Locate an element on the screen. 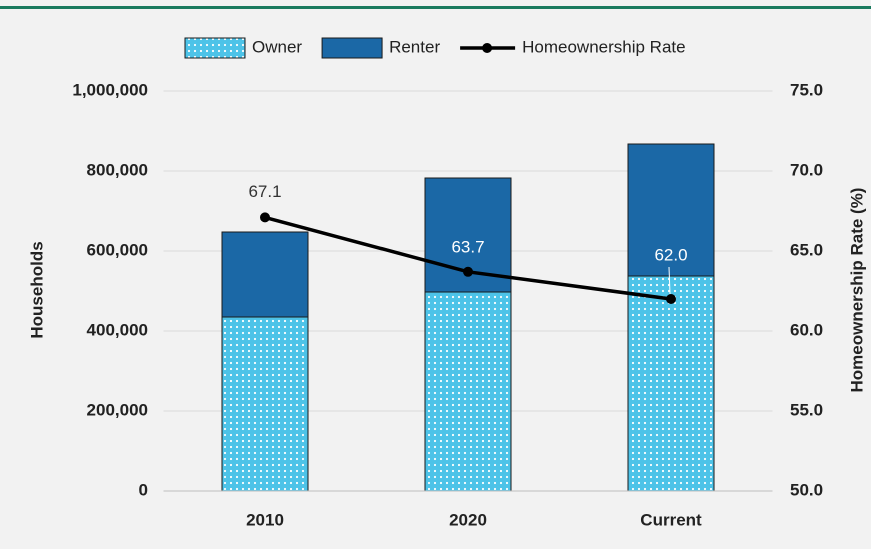  data-label: 62.0 is located at coordinates (670, 254).